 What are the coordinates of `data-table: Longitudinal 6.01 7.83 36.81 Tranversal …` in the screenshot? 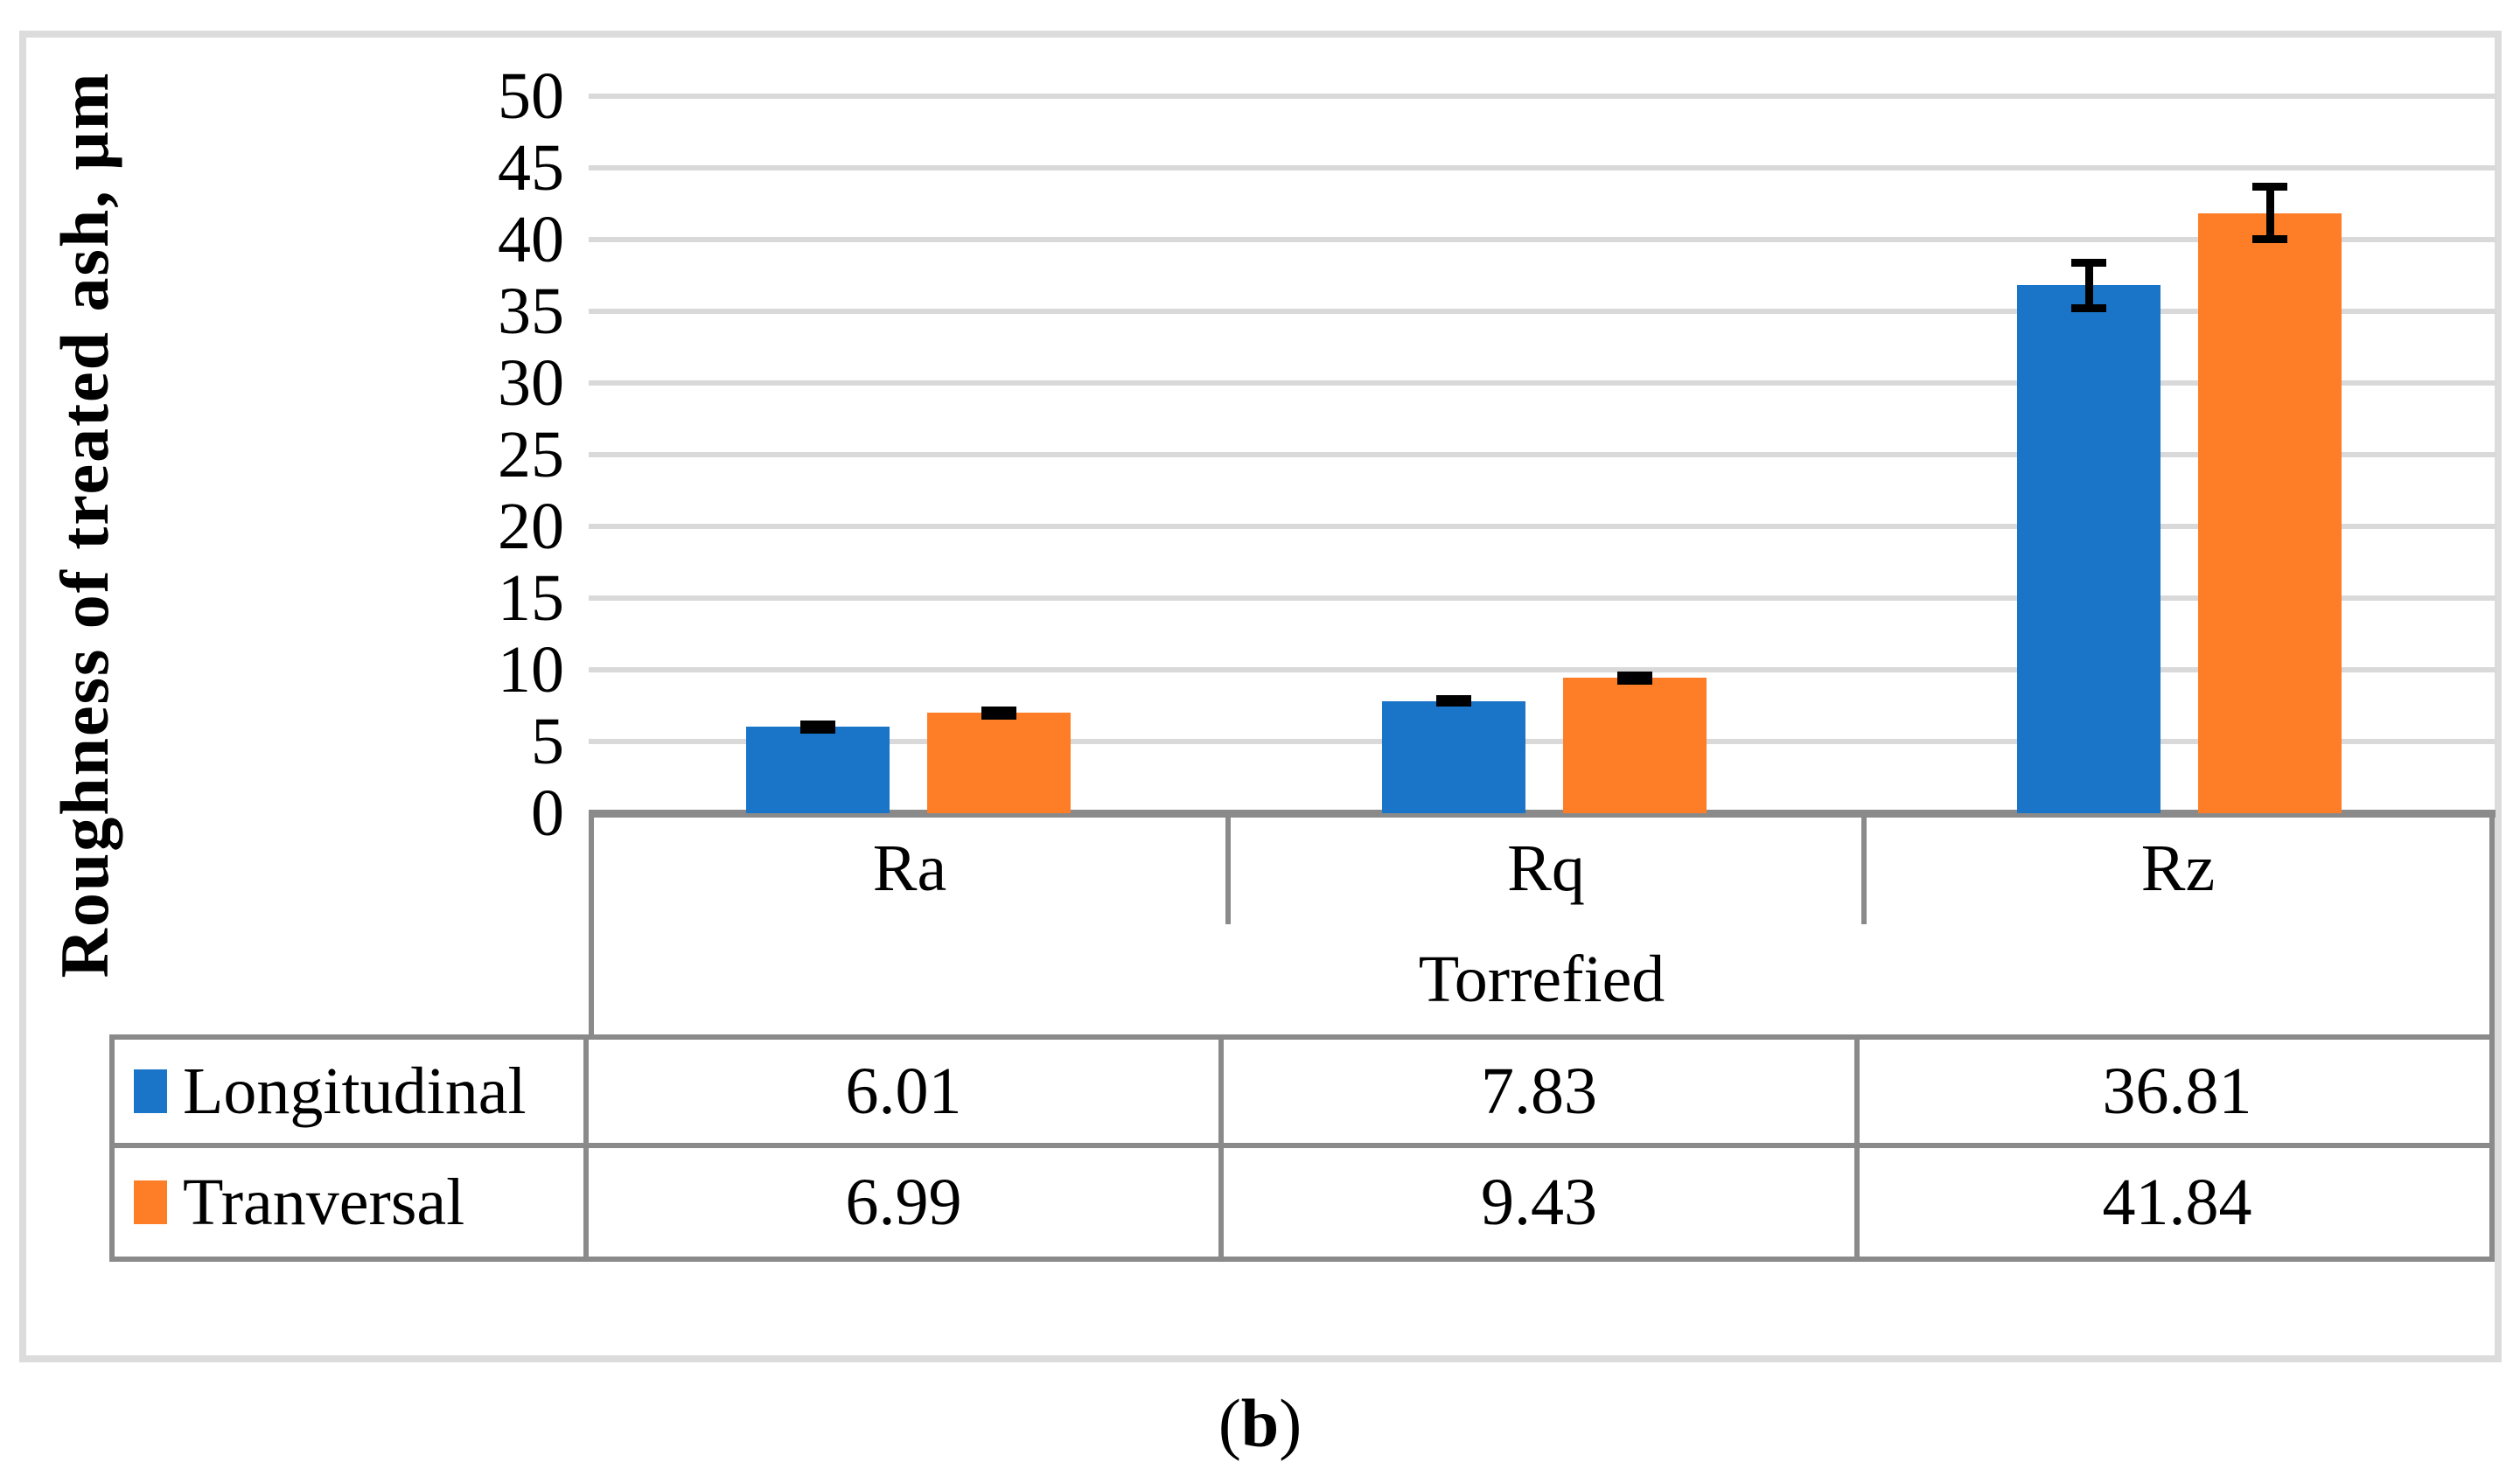 It's located at (1302, 1148).